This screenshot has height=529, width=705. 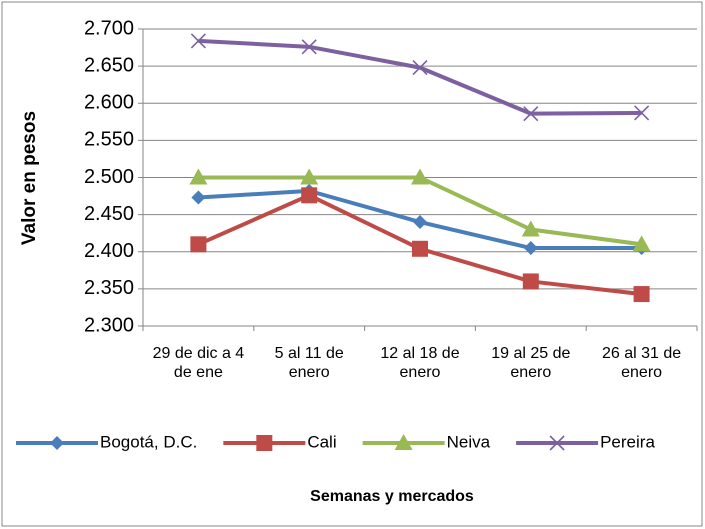 I want to click on x-tick-label: 26 al 31 de enero, so click(x=642, y=363).